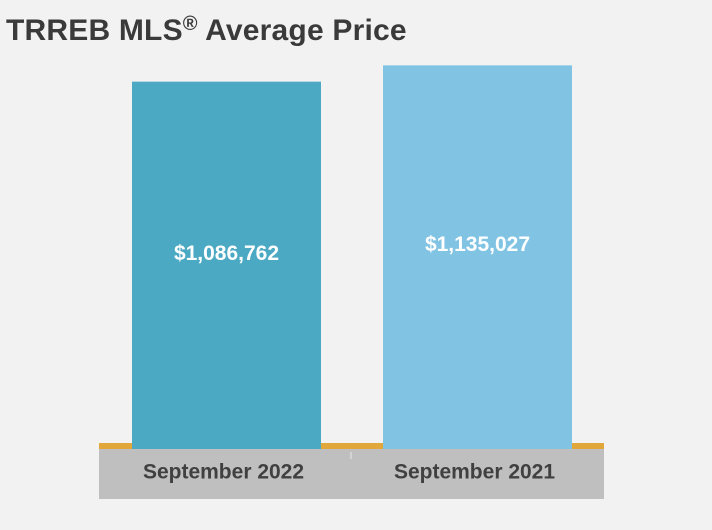 The image size is (712, 530). What do you see at coordinates (226, 253) in the screenshot?
I see `bar-value-label-1: $1,086,762` at bounding box center [226, 253].